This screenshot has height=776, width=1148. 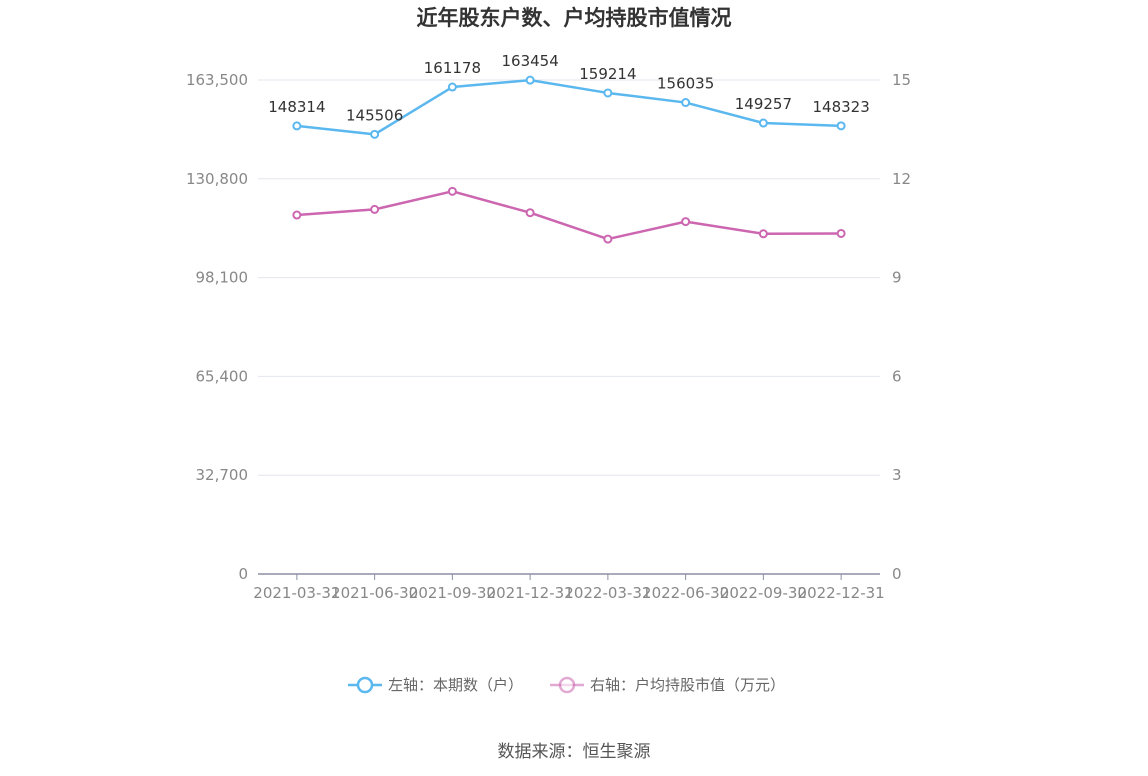 What do you see at coordinates (687, 685) in the screenshot?
I see `legend-label: 右轴：户均持股市值（万元）` at bounding box center [687, 685].